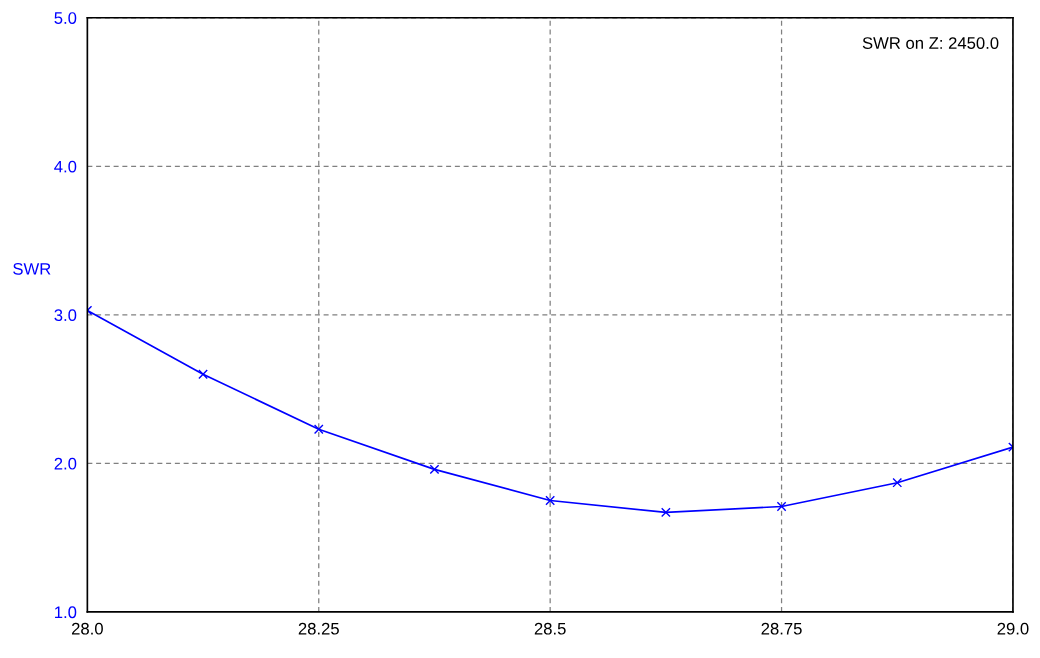 This screenshot has height=658, width=1040. What do you see at coordinates (65, 463) in the screenshot?
I see `y-tick-label: 2.0` at bounding box center [65, 463].